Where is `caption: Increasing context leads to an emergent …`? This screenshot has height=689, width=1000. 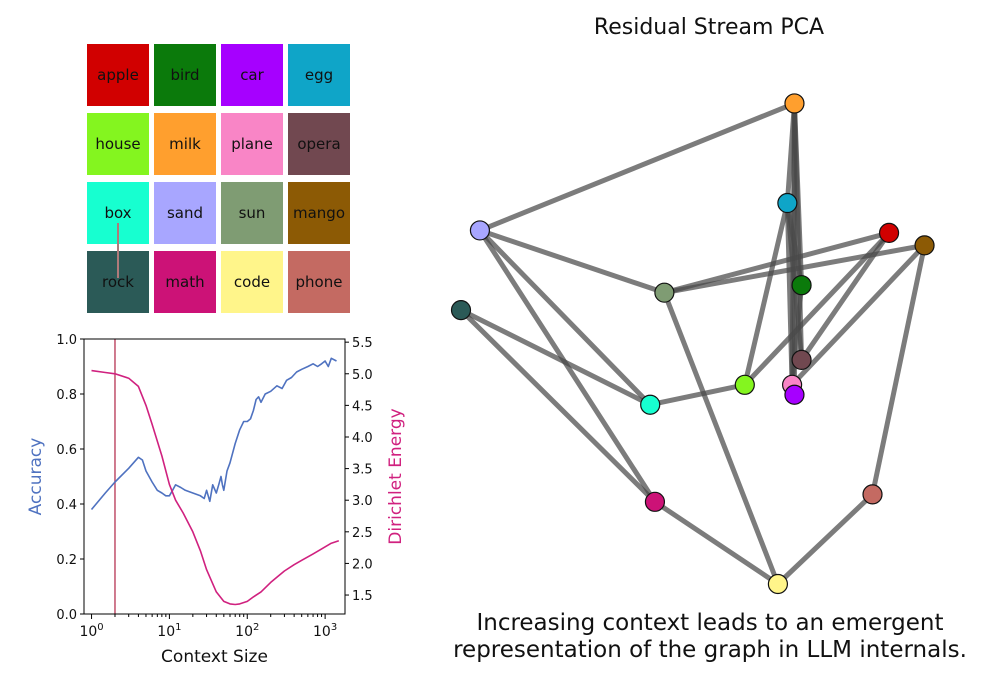
caption: Increasing context leads to an emergent … is located at coordinates (710, 637).